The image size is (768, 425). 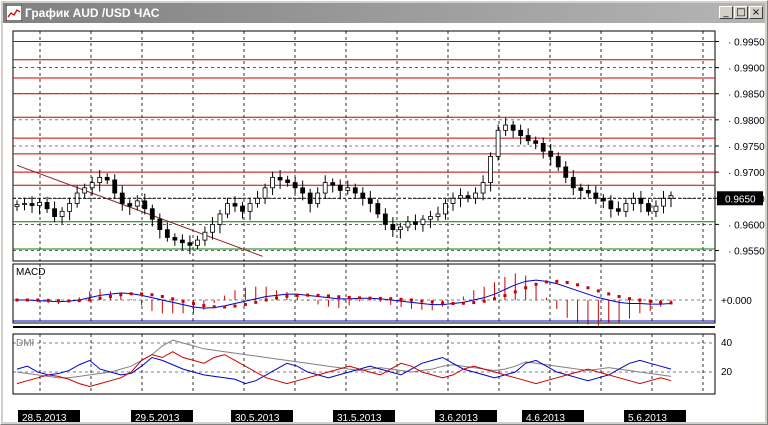 What do you see at coordinates (344, 370) in the screenshot?
I see `plus-di-line` at bounding box center [344, 370].